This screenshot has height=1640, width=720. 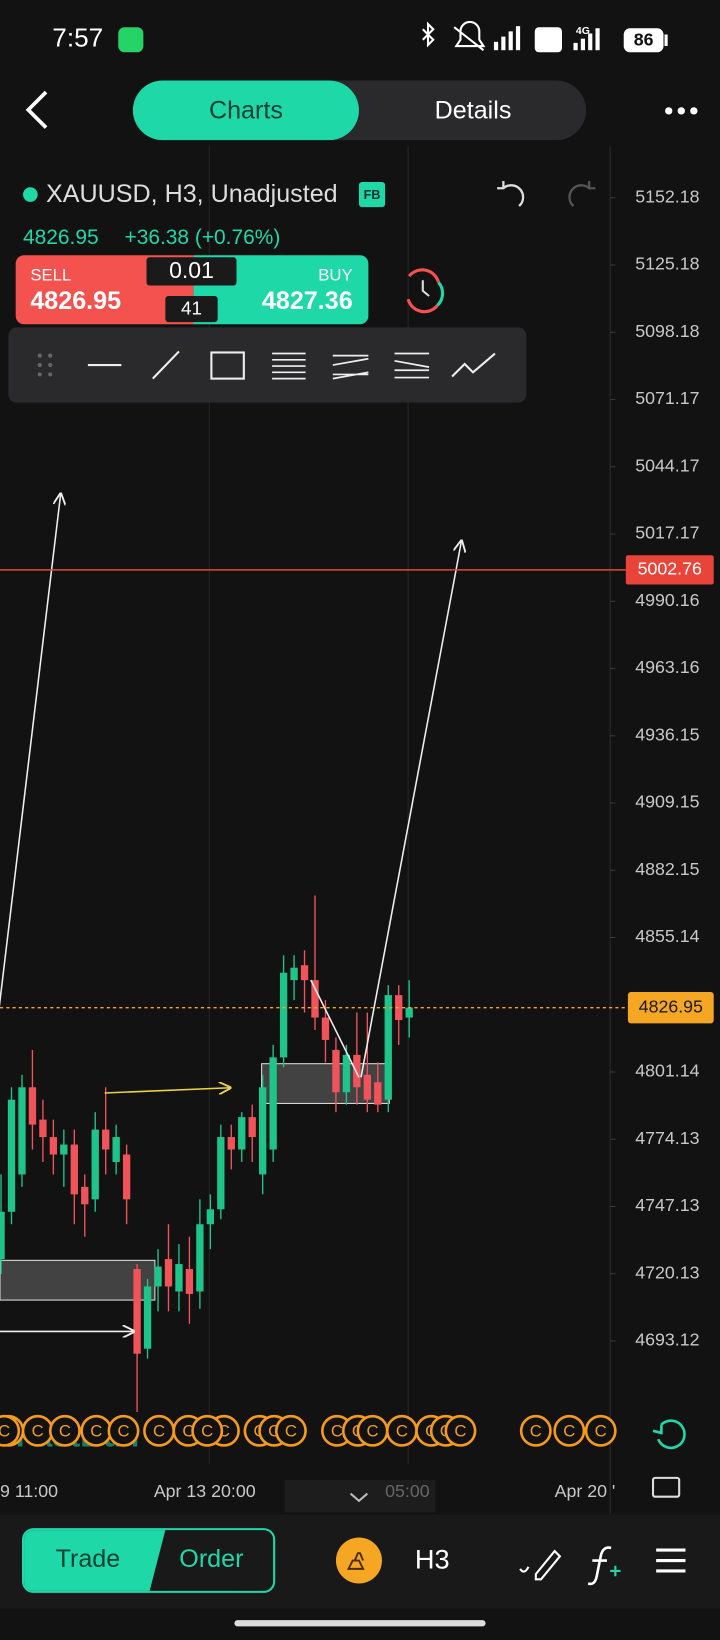 I want to click on more-button, so click(x=681, y=111).